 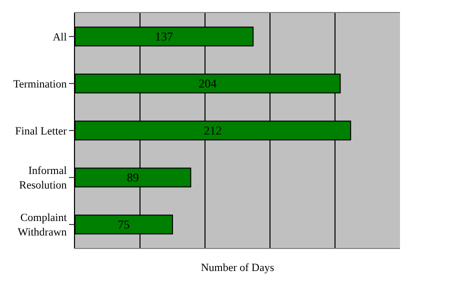 I want to click on x-axis-title: Number of Days, so click(x=237, y=268).